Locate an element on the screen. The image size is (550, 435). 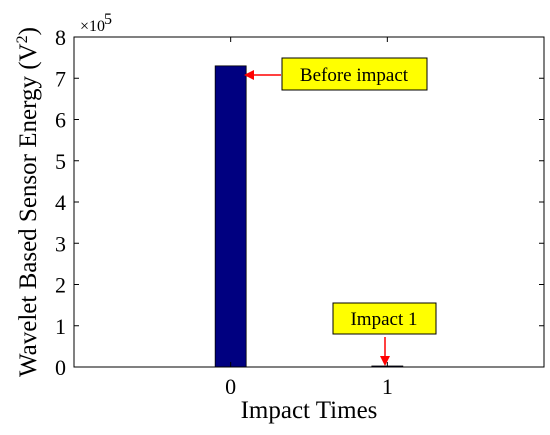
y-scale-base: ×10 is located at coordinates (92, 26).